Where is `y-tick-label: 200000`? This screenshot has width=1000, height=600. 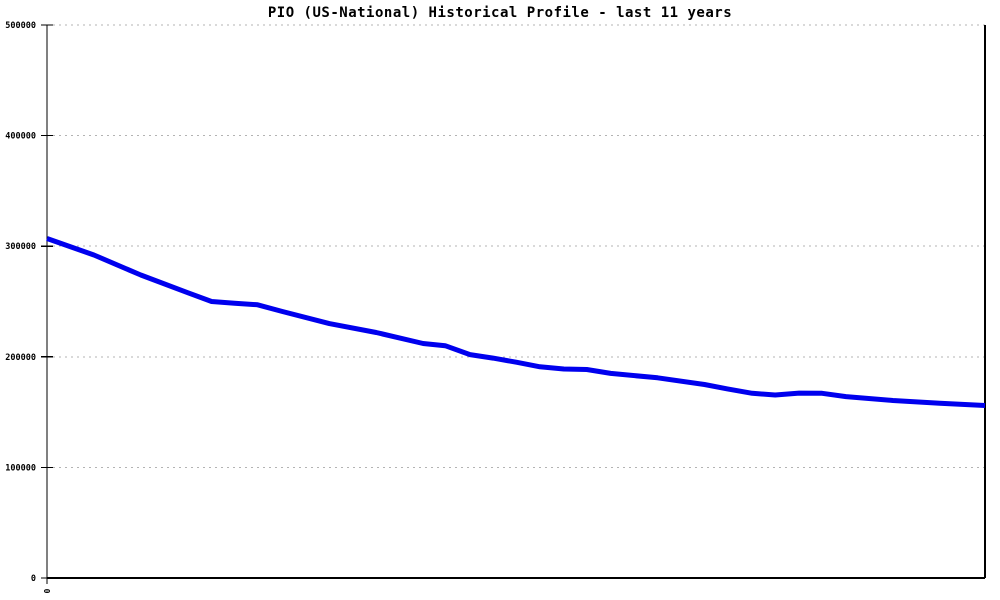
y-tick-label: 200000 is located at coordinates (20, 358).